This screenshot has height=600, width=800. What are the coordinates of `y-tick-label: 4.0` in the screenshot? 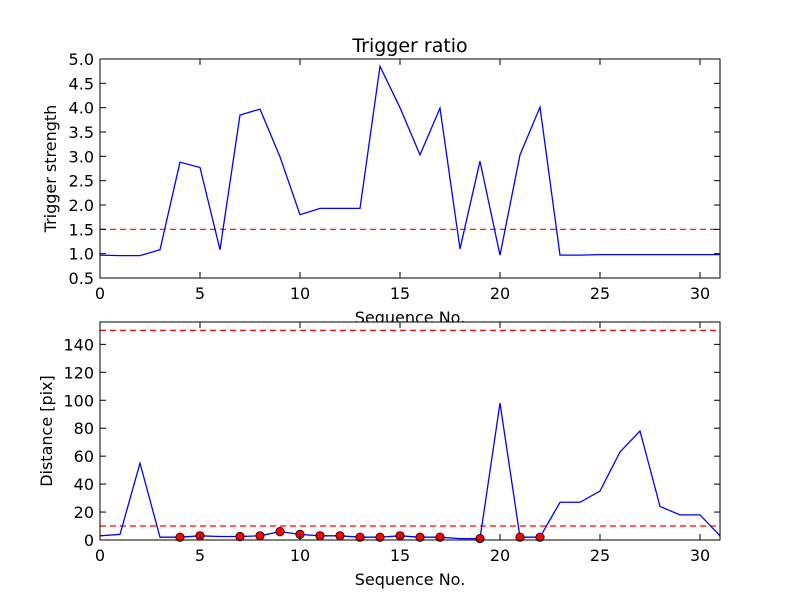 It's located at (81, 108).